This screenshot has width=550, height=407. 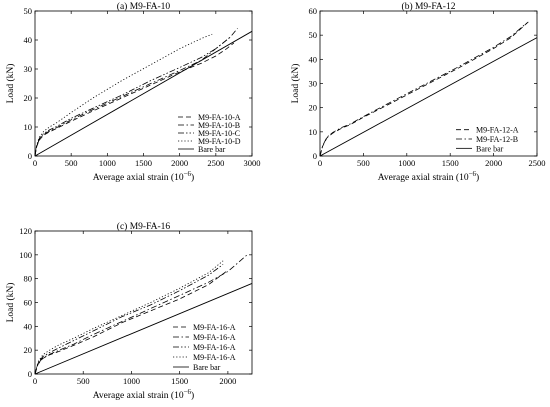 What do you see at coordinates (252, 163) in the screenshot?
I see `x-tick-label: 3000` at bounding box center [252, 163].